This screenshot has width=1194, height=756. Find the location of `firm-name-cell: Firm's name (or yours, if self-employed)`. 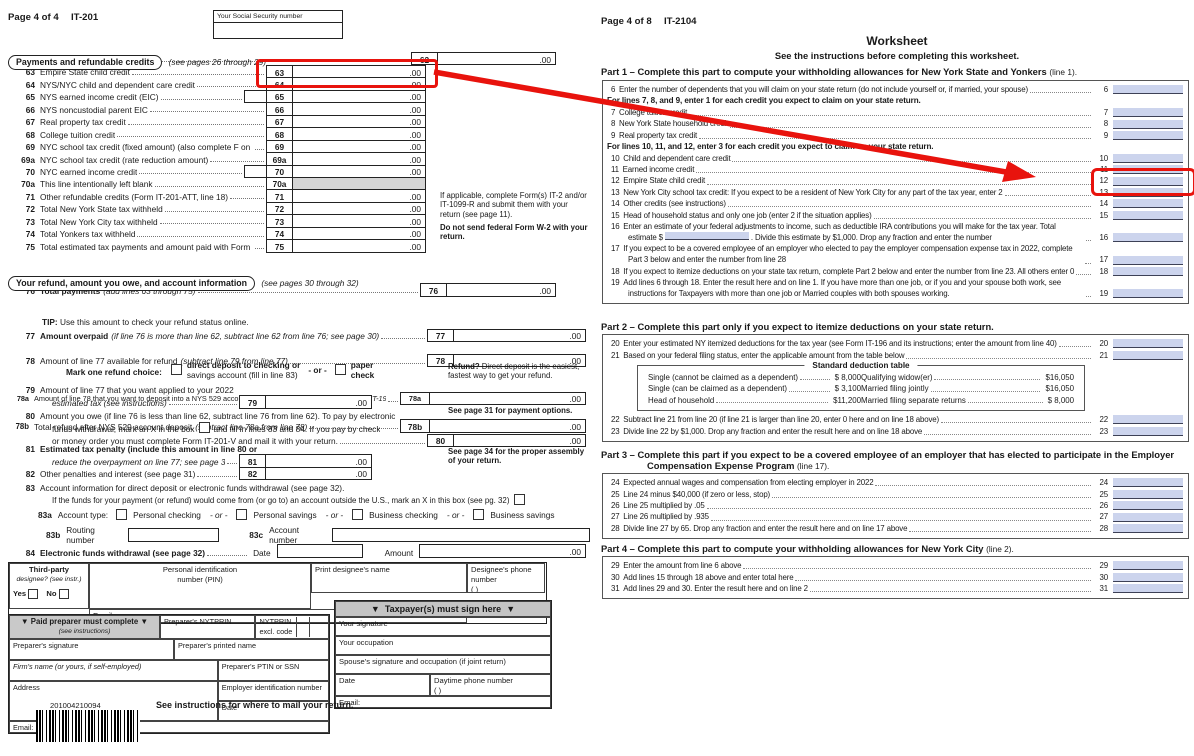

firm-name-cell: Firm's name (or yours, if self-employed) is located at coordinates (113, 670).